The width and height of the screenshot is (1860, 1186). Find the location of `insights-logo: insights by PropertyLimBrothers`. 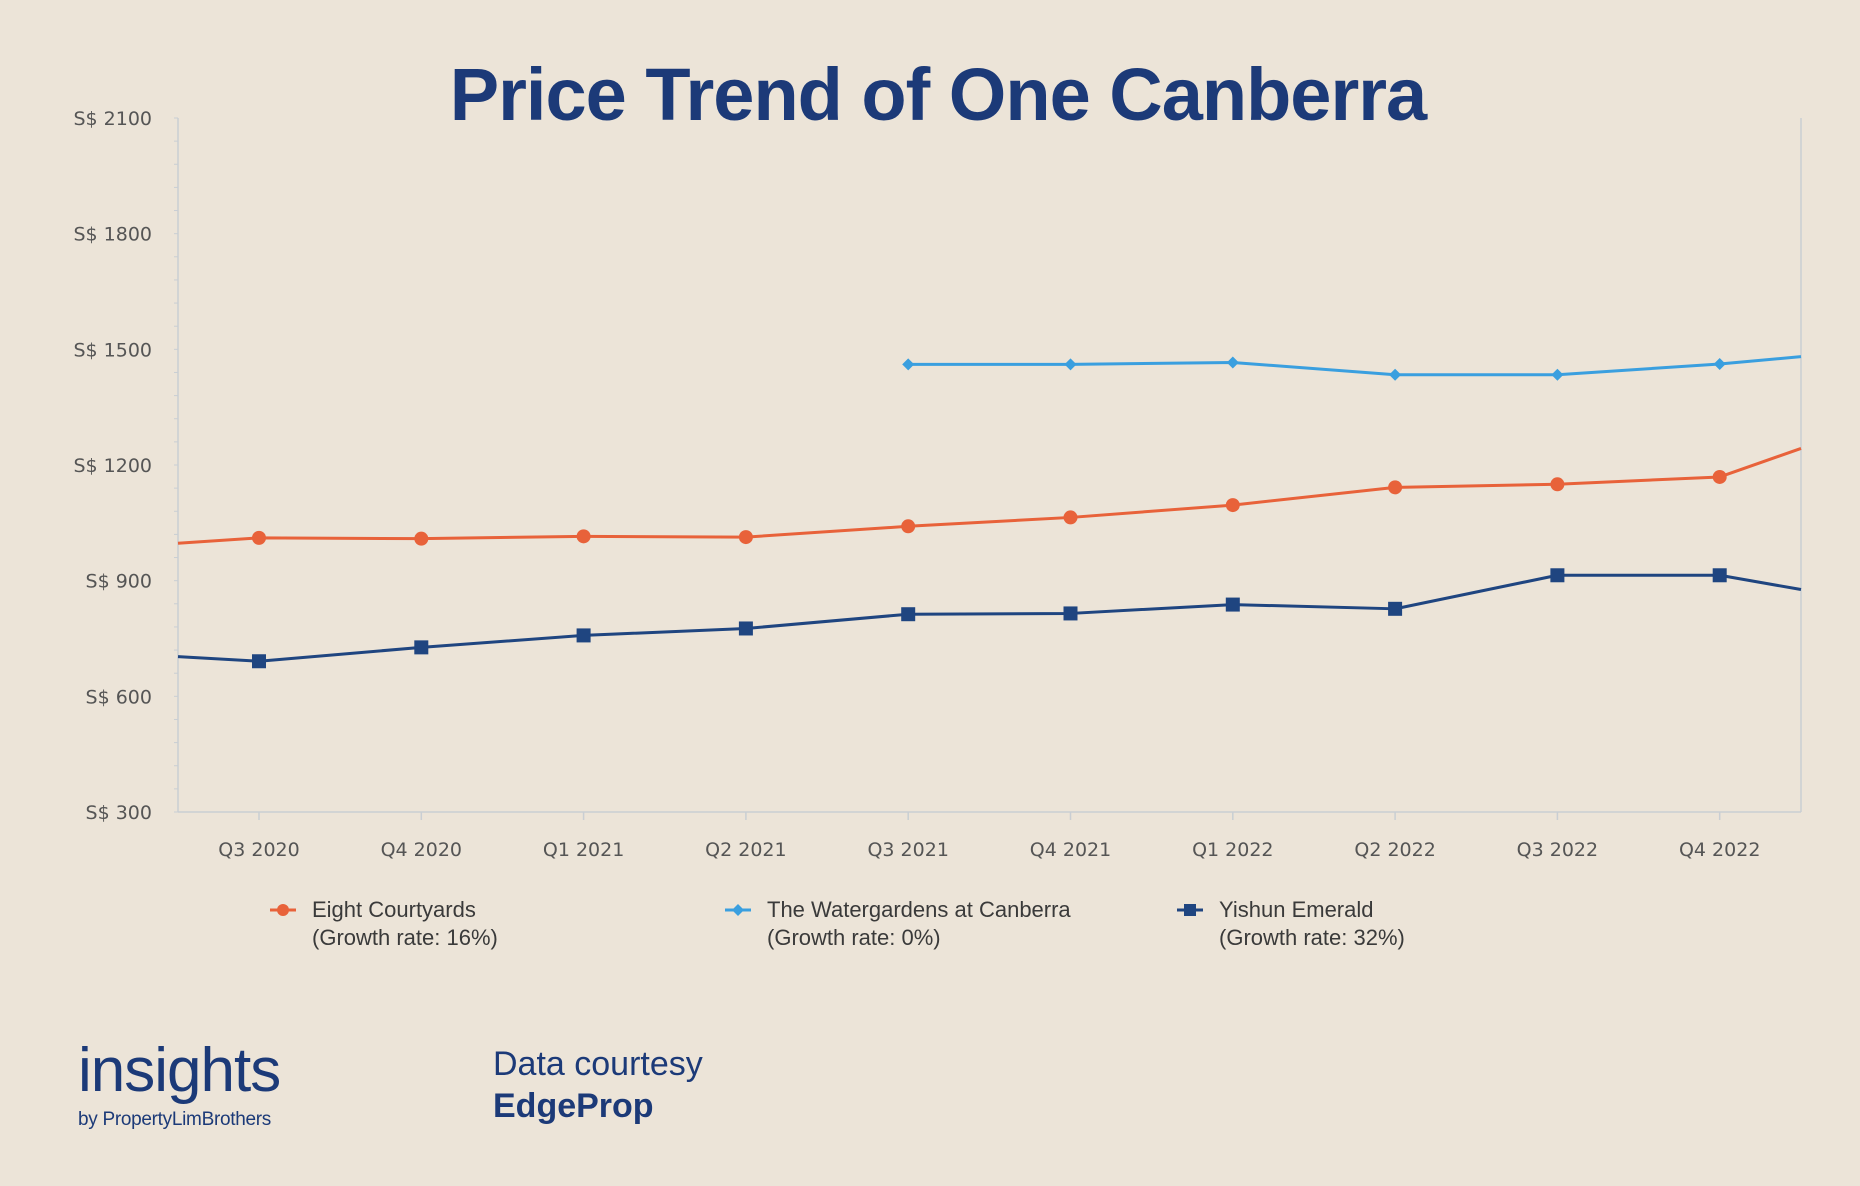

insights-logo: insights by PropertyLimBrothers is located at coordinates (179, 1084).